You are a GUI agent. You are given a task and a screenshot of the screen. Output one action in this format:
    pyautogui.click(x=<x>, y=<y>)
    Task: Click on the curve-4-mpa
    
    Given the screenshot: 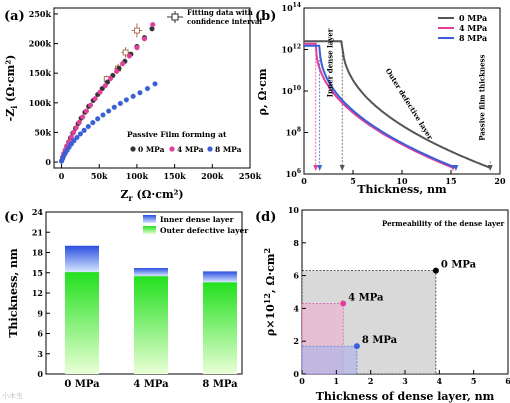 What is the action you would take?
    pyautogui.click(x=379, y=105)
    